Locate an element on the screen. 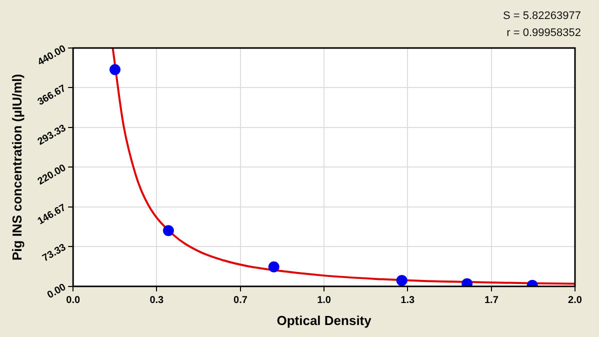 This screenshot has width=599, height=337. x-tick-label: 1.0 is located at coordinates (324, 300).